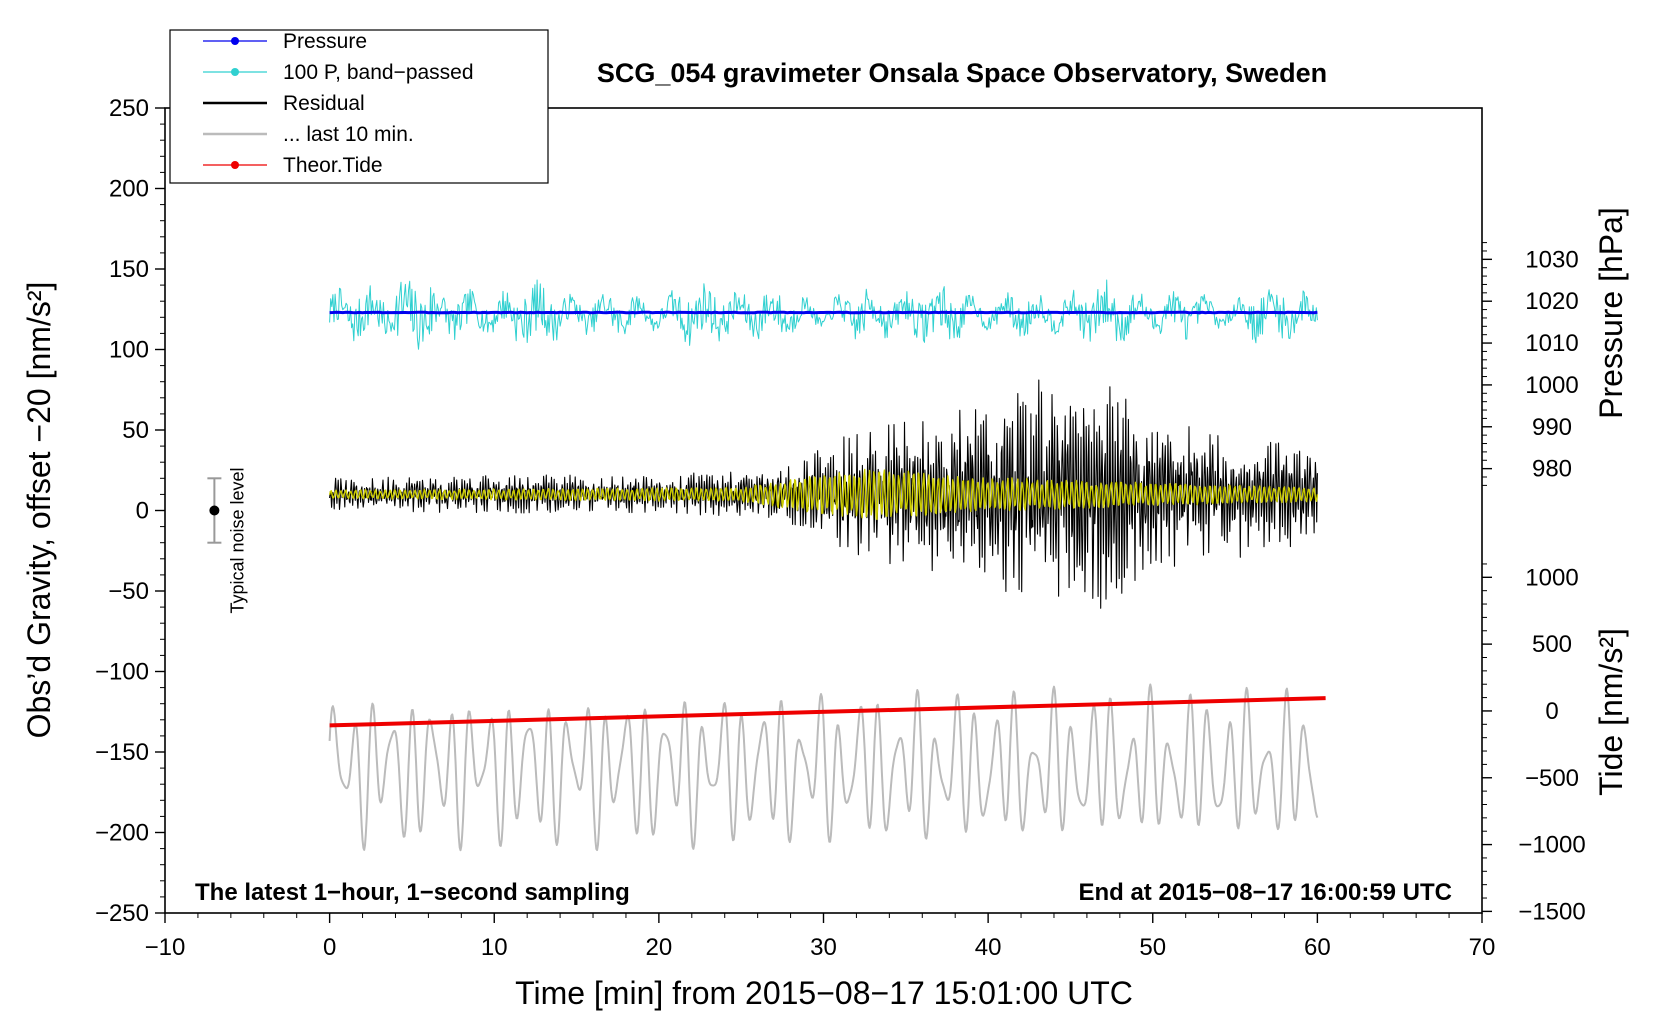 This screenshot has width=1660, height=1020. I want to click on y-tick-label: 0, so click(142, 511).